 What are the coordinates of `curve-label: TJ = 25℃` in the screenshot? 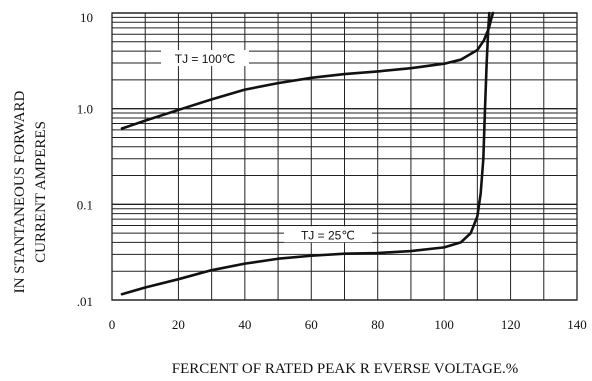 It's located at (328, 235).